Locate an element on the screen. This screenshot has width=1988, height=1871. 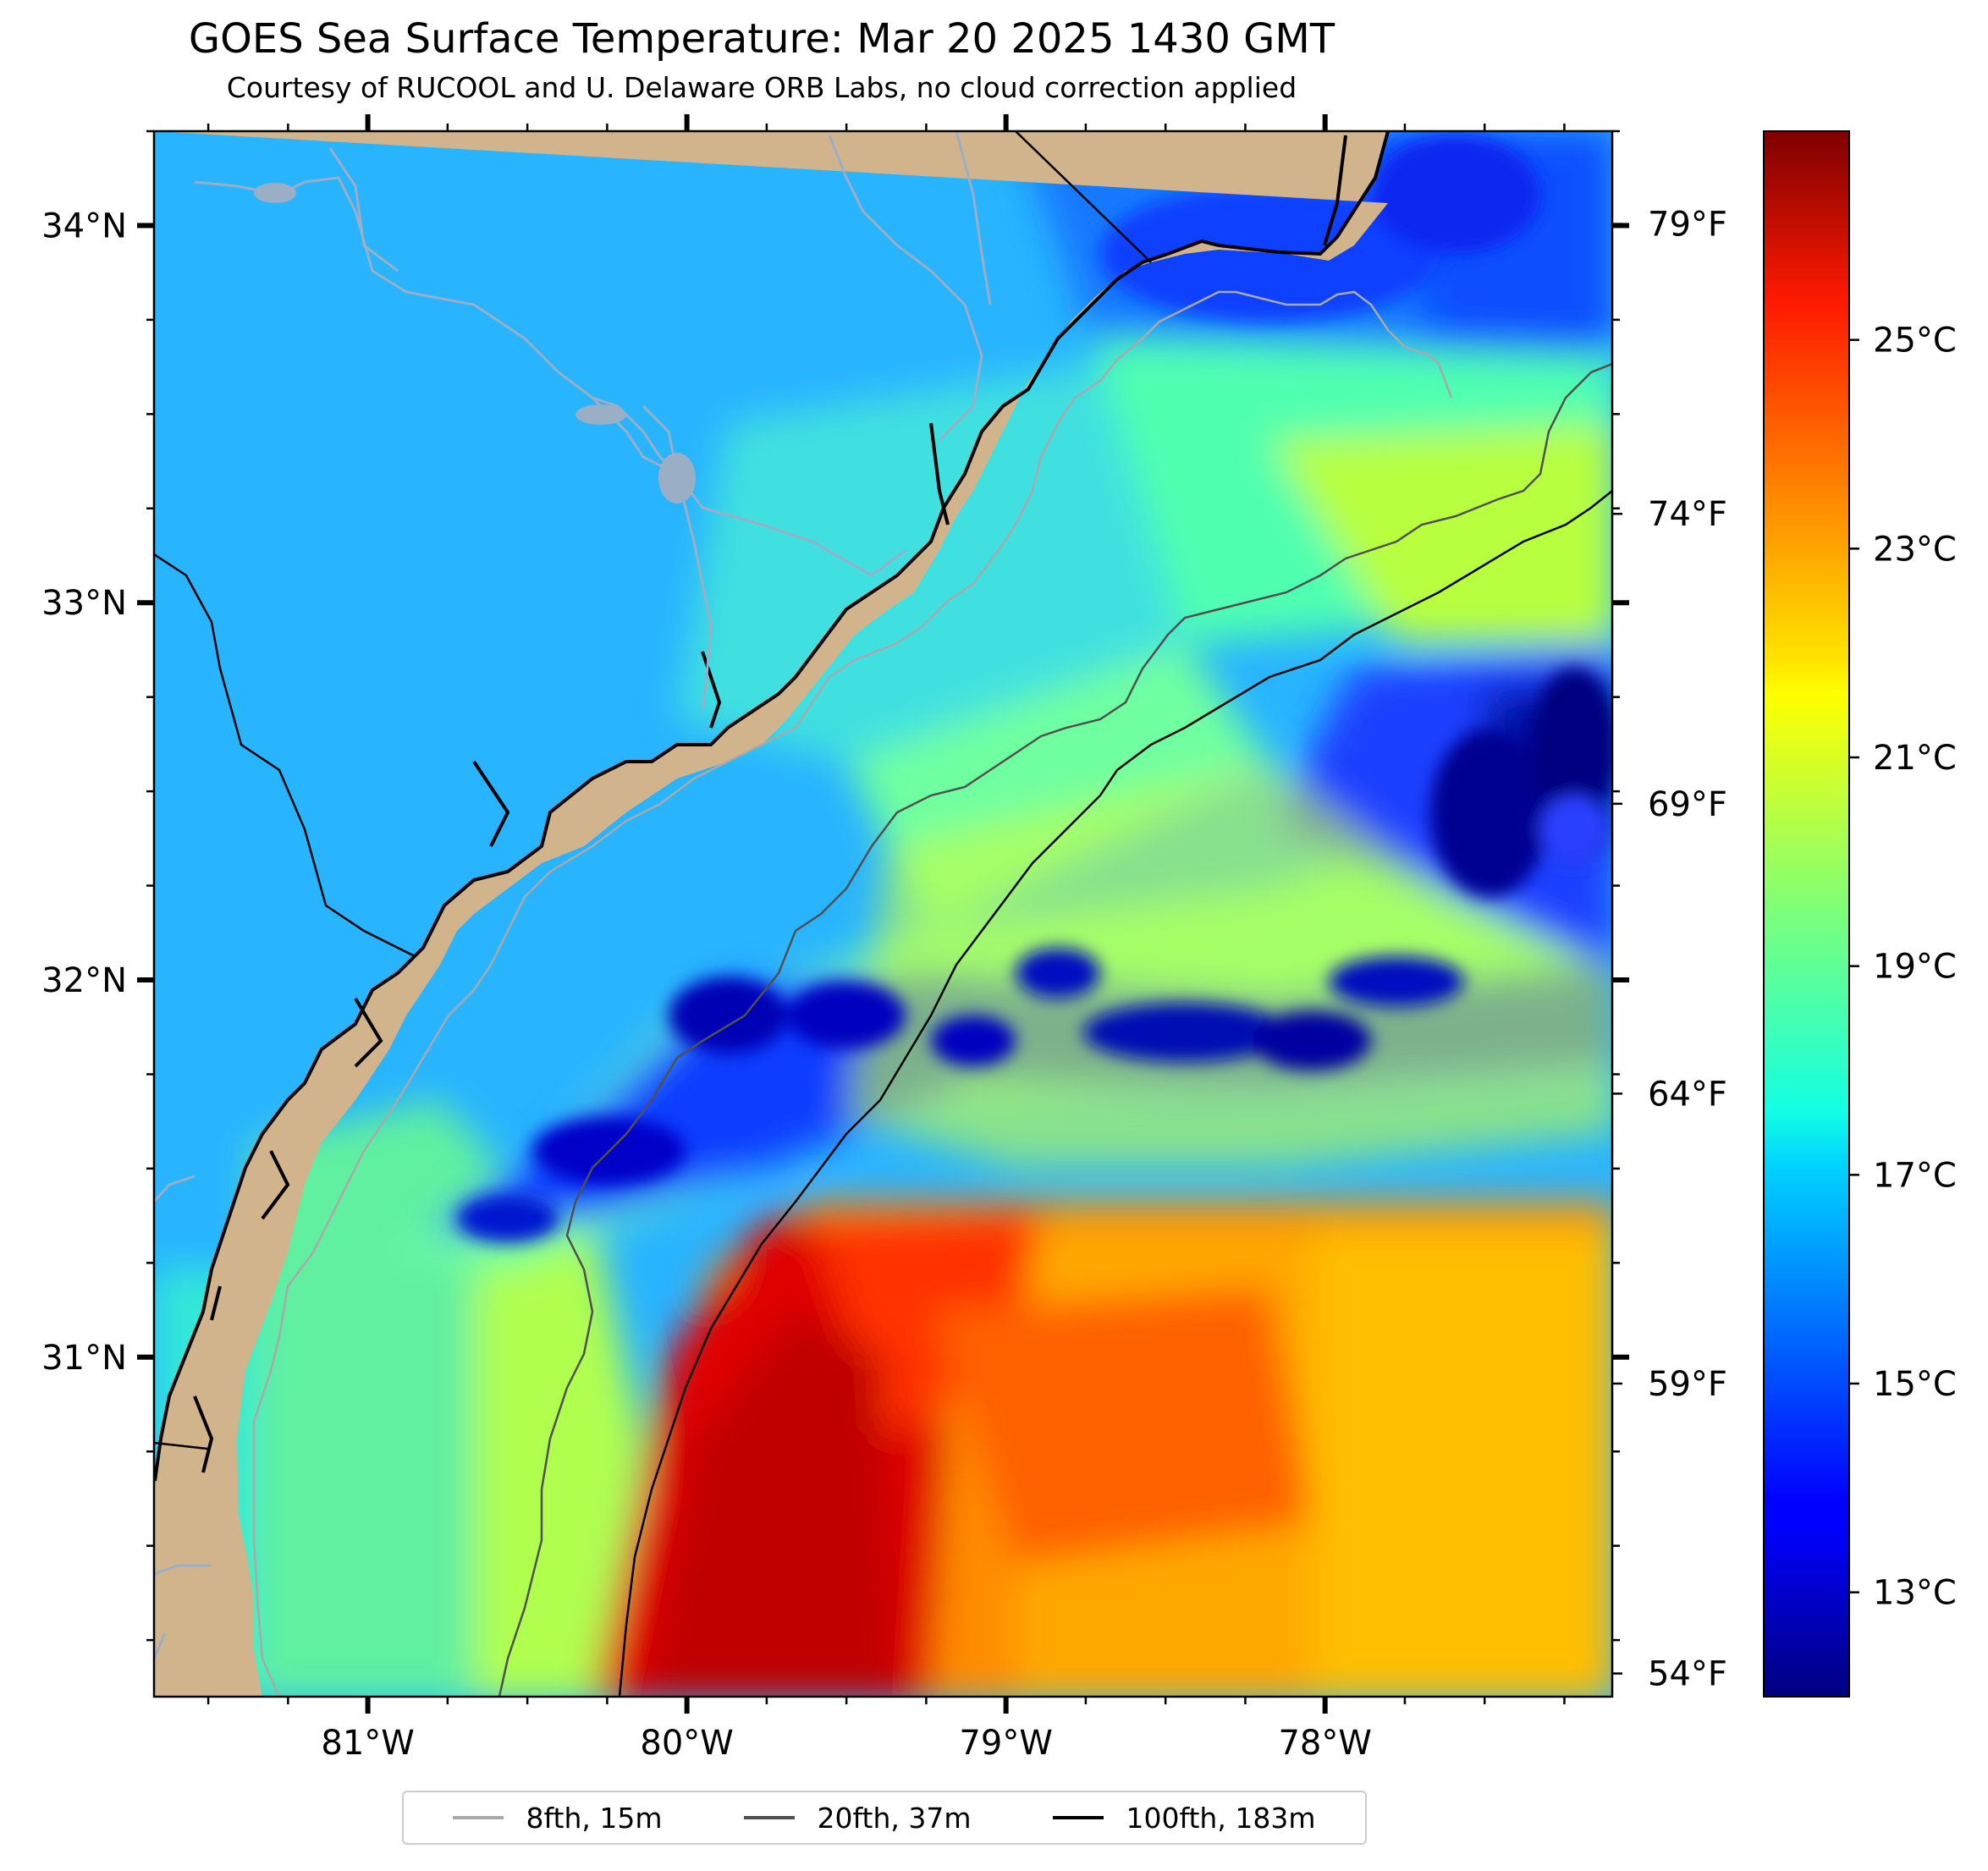
legend-swatch-8fth is located at coordinates (478, 1818).